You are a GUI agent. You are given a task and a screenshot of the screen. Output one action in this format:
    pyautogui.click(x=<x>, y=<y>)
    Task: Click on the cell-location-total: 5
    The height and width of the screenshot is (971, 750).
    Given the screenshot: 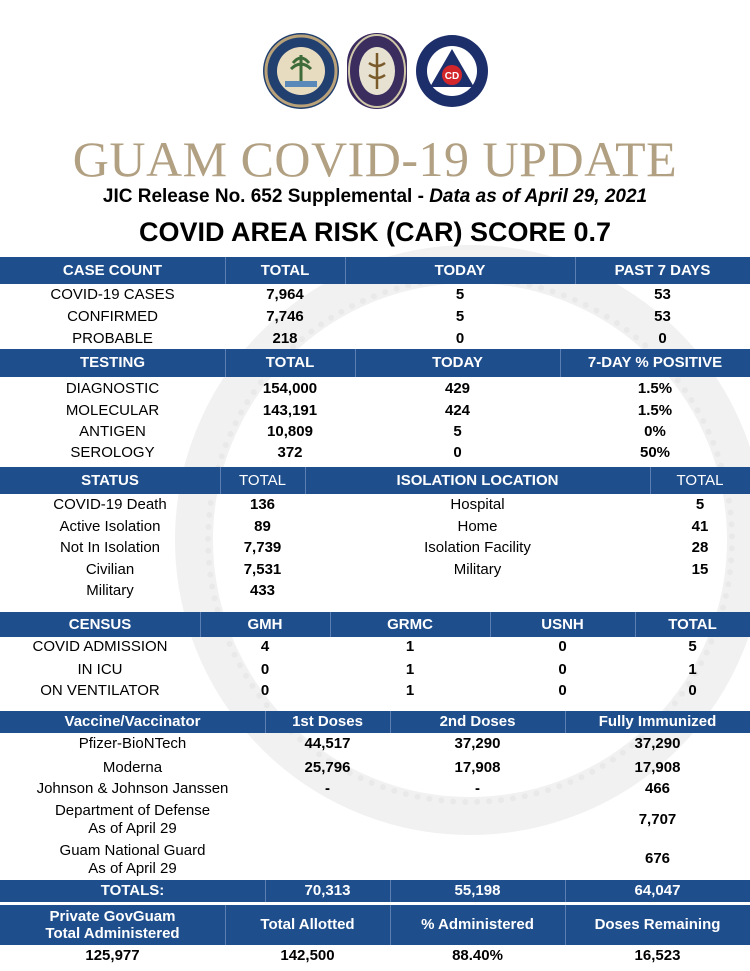 What is the action you would take?
    pyautogui.click(x=700, y=504)
    